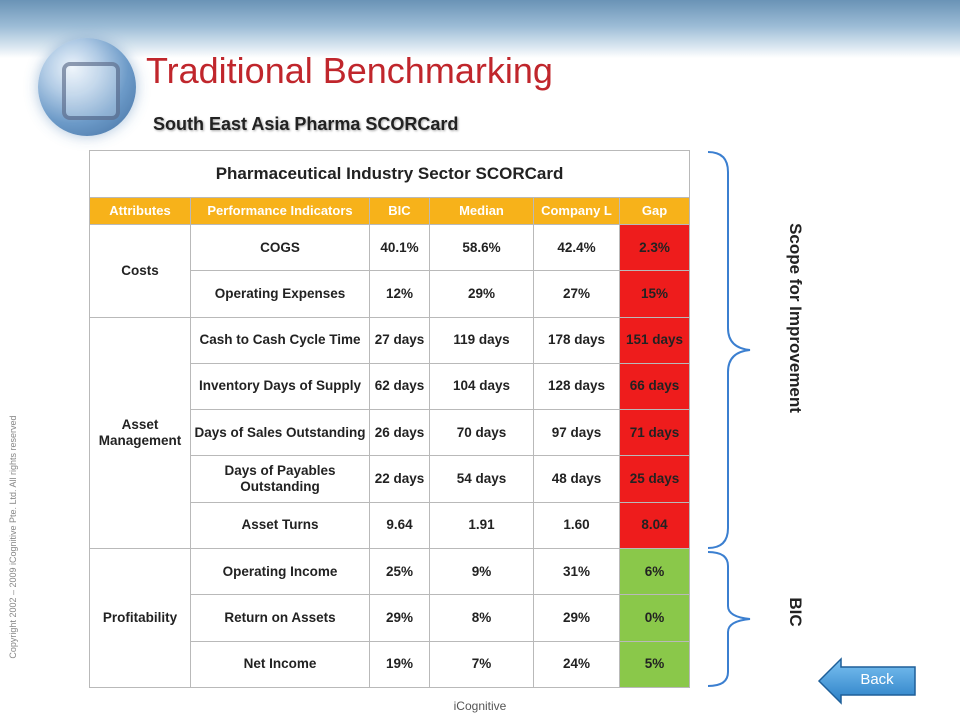  What do you see at coordinates (280, 433) in the screenshot?
I see `indicator-cell: Days of Sales Outstanding` at bounding box center [280, 433].